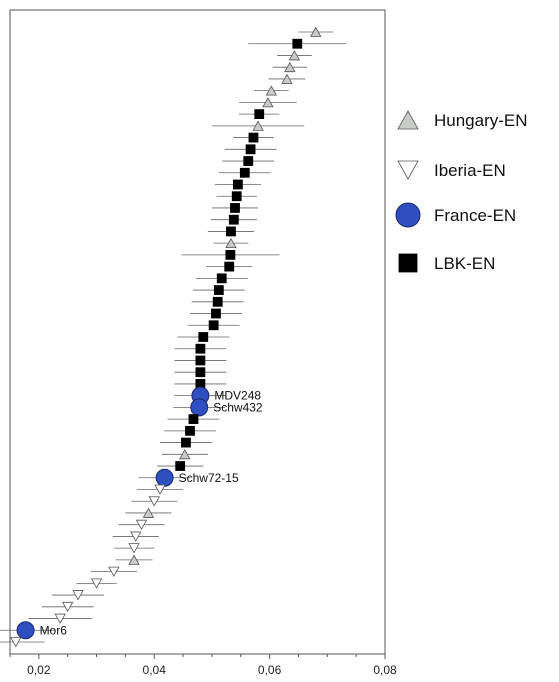 Image resolution: width=559 pixels, height=682 pixels. Describe the element at coordinates (408, 215) in the screenshot. I see `legend-marker-france-en` at that location.